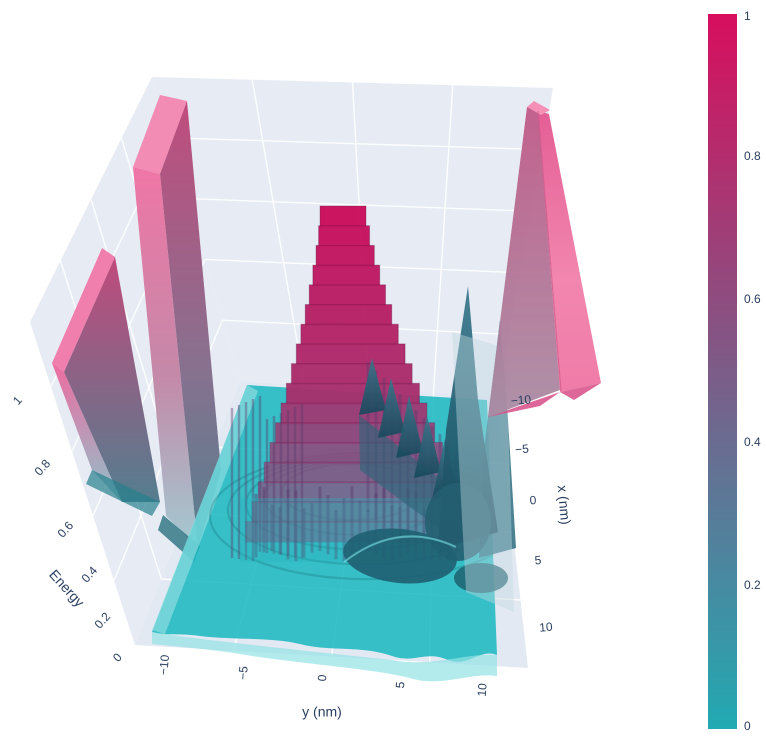 The image size is (766, 745). Describe the element at coordinates (205, 509) in the screenshot. I see `surface-left-skirt` at that location.